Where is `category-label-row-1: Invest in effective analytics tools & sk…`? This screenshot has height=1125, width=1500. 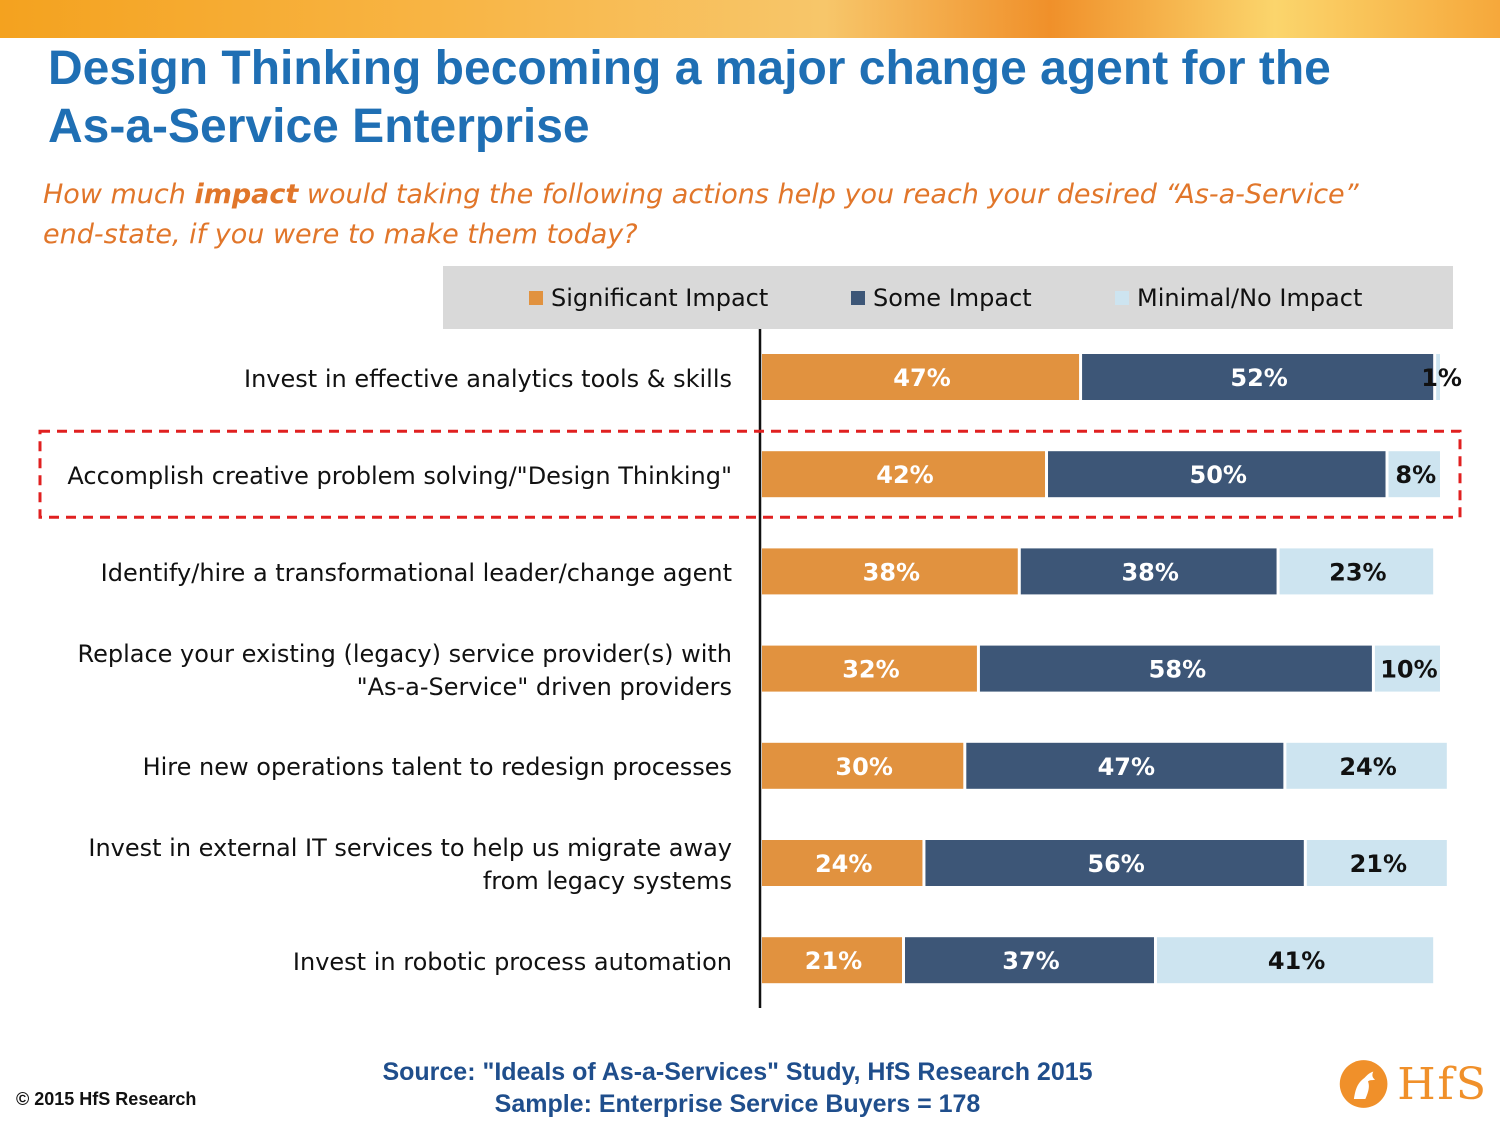 category-label-row-1: Invest in effective analytics tools & sk… is located at coordinates (488, 379).